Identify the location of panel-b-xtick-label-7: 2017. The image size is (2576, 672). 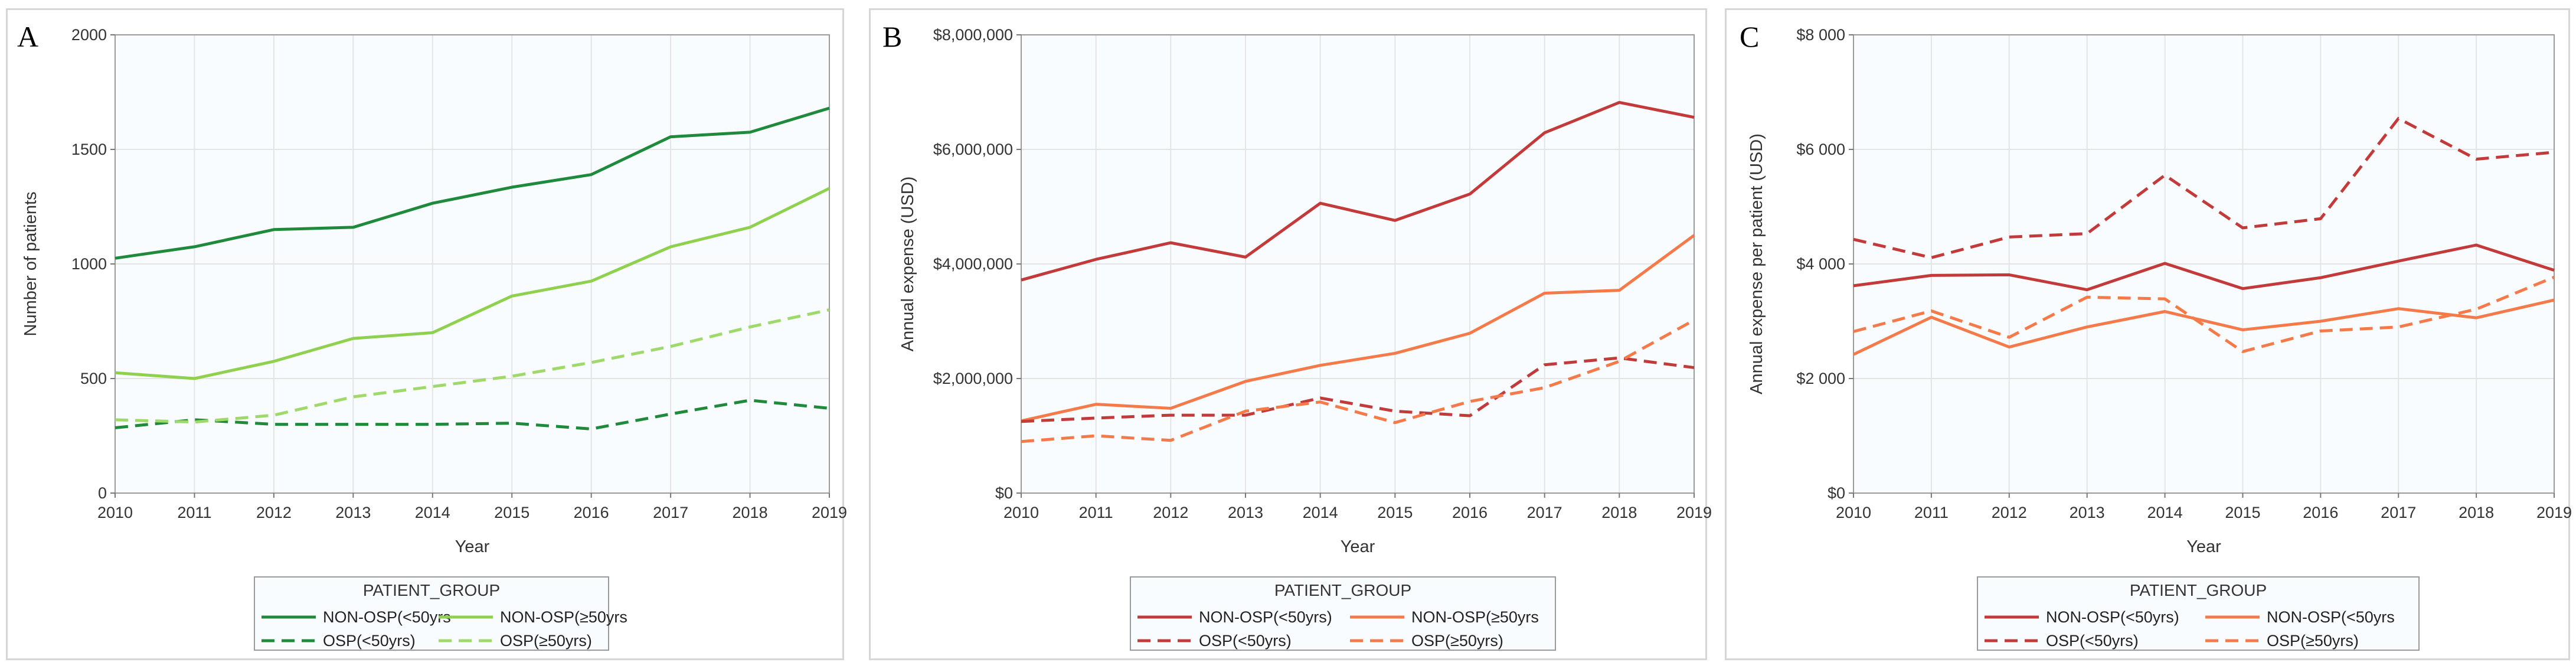
(1544, 512).